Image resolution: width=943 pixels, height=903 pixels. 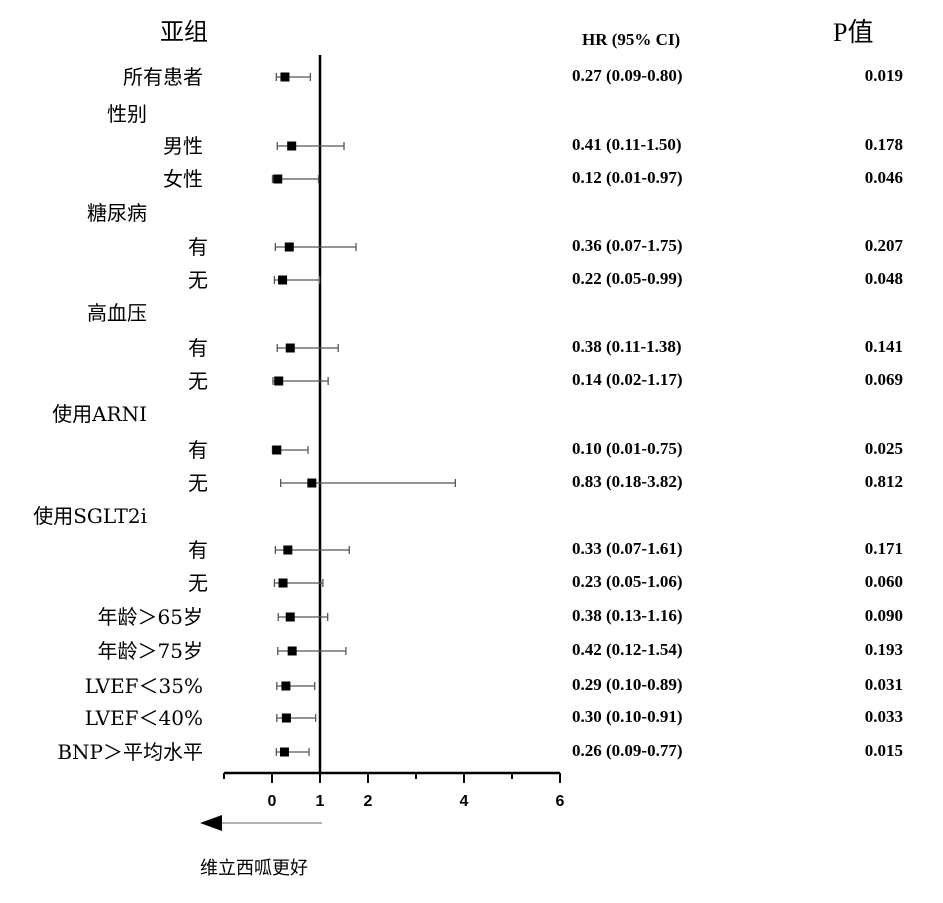 I want to click on subgroup-label: 年龄＞75岁, so click(x=150, y=651).